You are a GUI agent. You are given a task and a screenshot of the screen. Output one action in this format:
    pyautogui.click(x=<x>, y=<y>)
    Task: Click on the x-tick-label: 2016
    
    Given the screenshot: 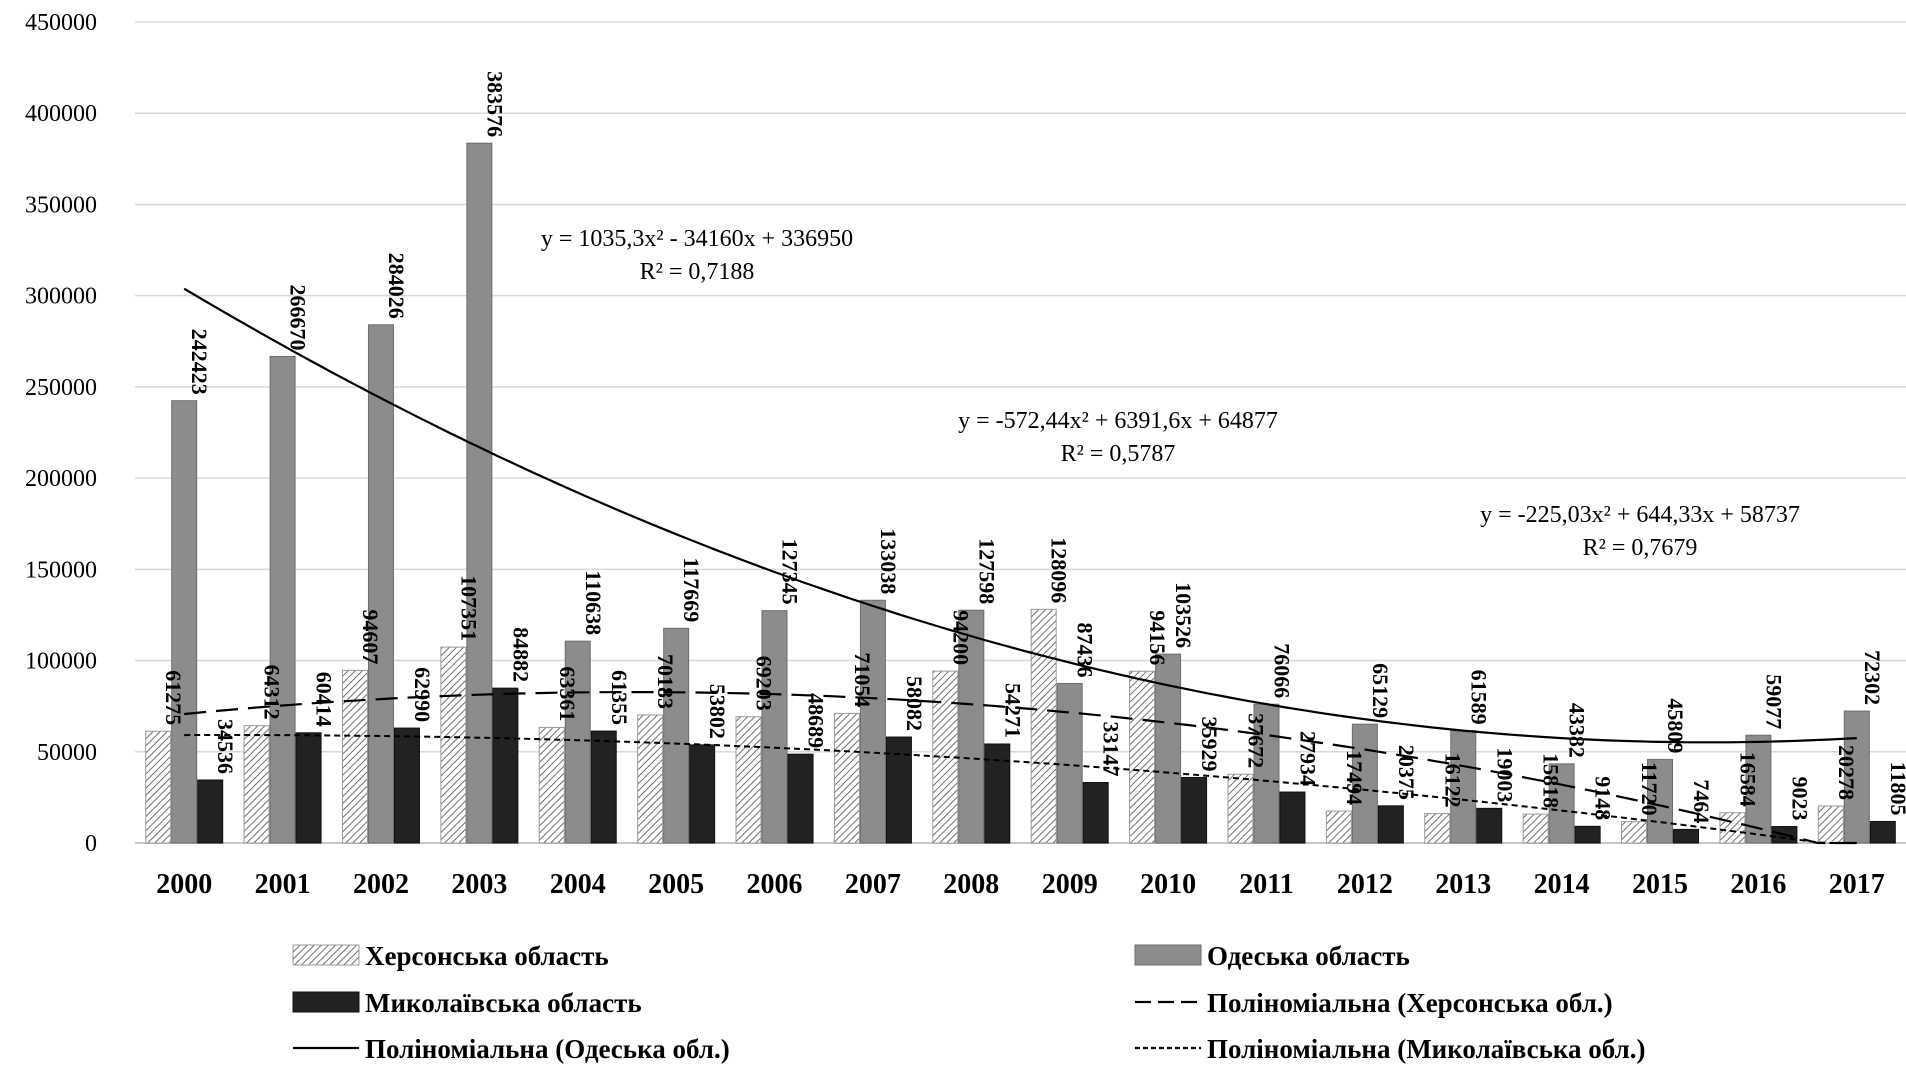 What is the action you would take?
    pyautogui.click(x=1758, y=884)
    